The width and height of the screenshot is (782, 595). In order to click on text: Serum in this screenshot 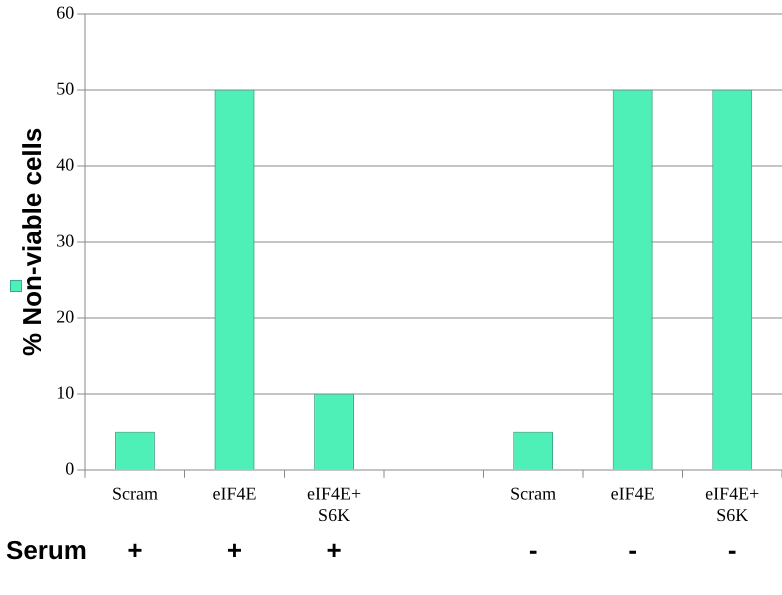, I will do `click(46, 550)`.